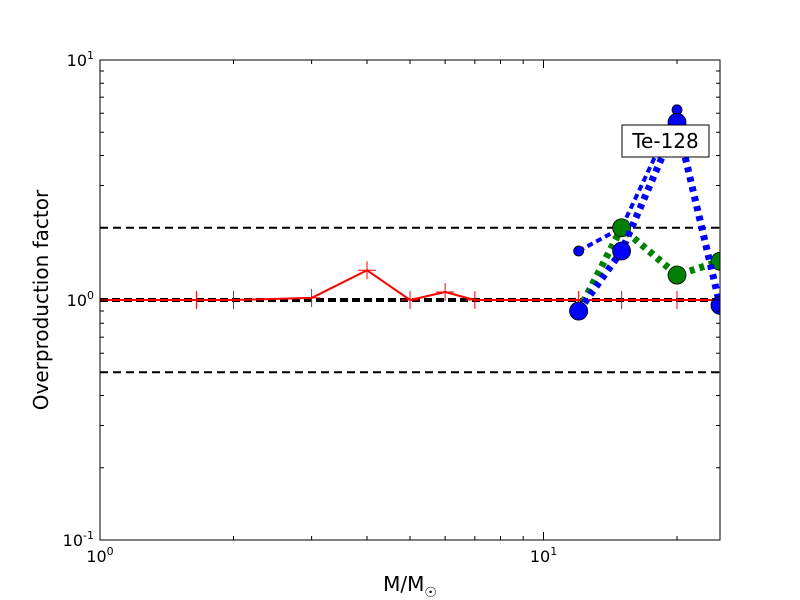 The height and width of the screenshot is (600, 800). I want to click on annotation-label: Te-128, so click(665, 141).